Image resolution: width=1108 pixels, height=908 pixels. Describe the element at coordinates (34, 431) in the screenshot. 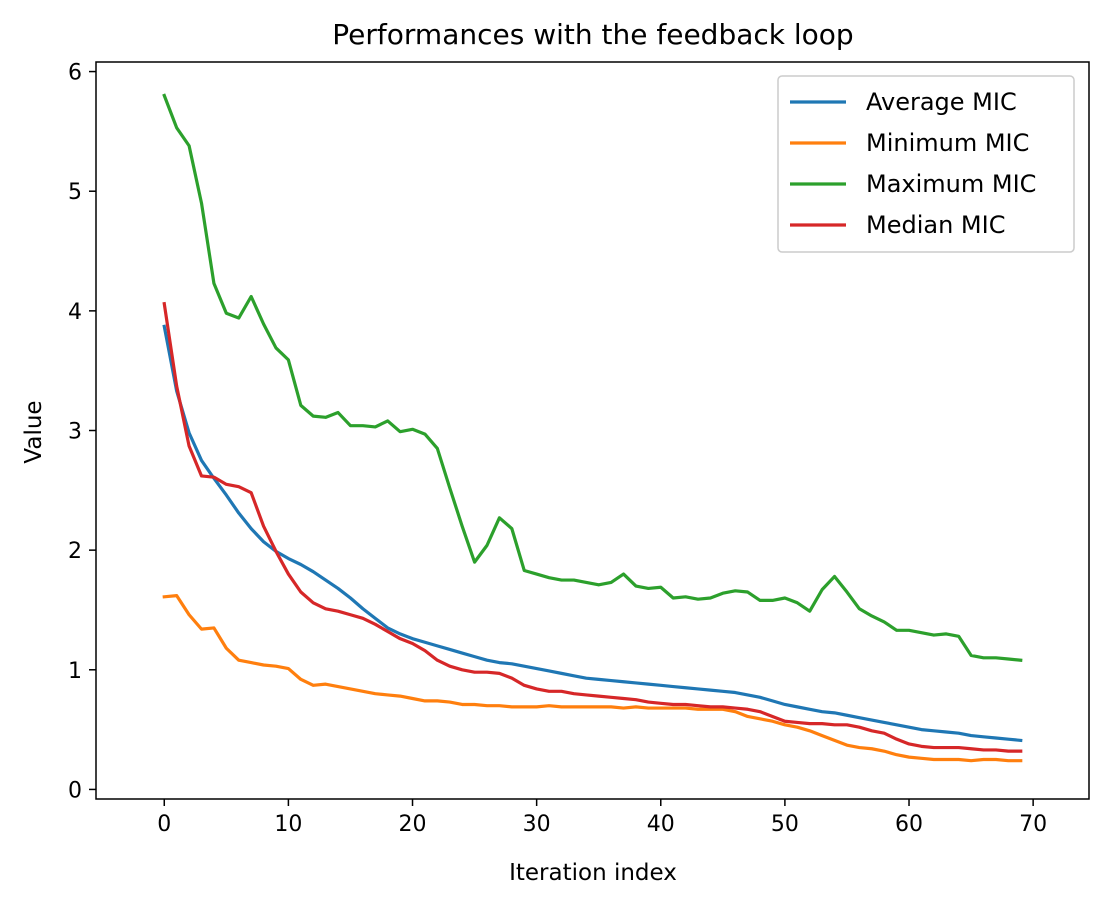

I see `y-axis-label: Value` at that location.